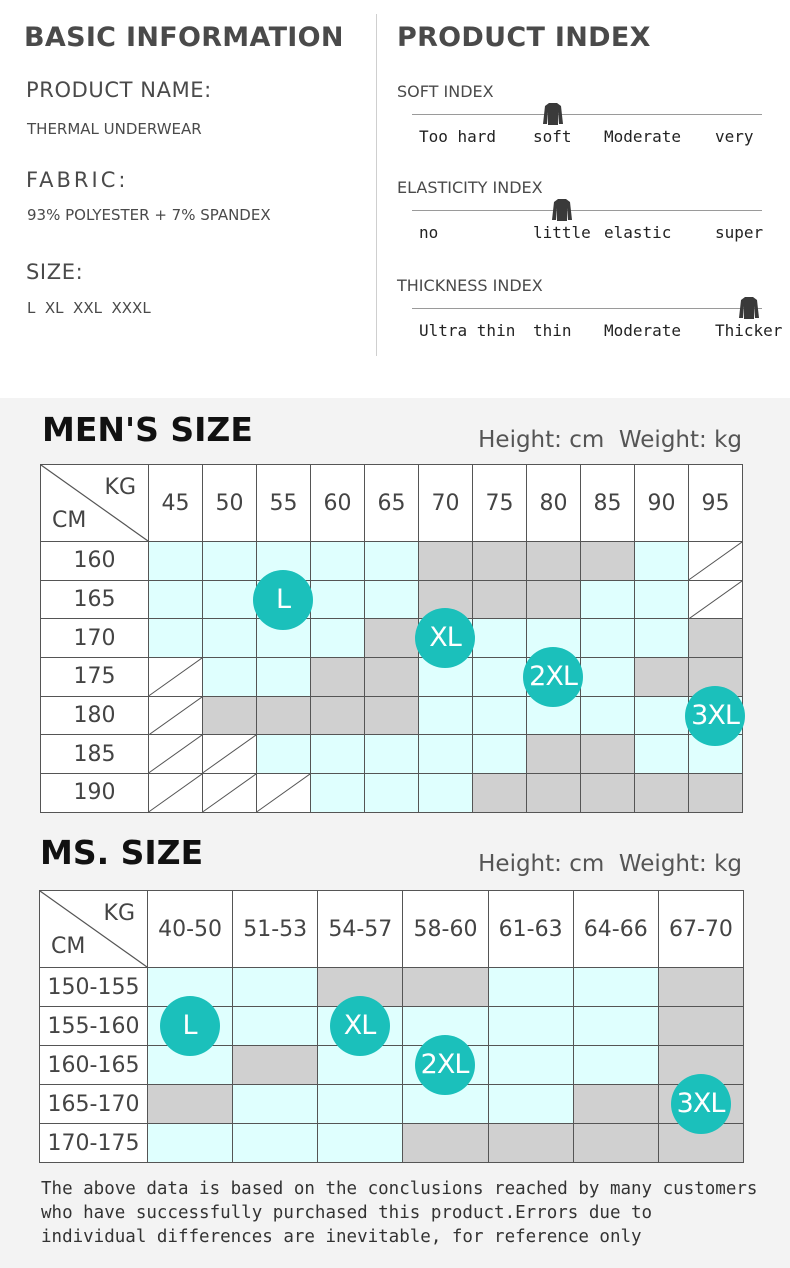  Describe the element at coordinates (445, 91) in the screenshot. I see `index-row-title: SOFT INDEX` at that location.